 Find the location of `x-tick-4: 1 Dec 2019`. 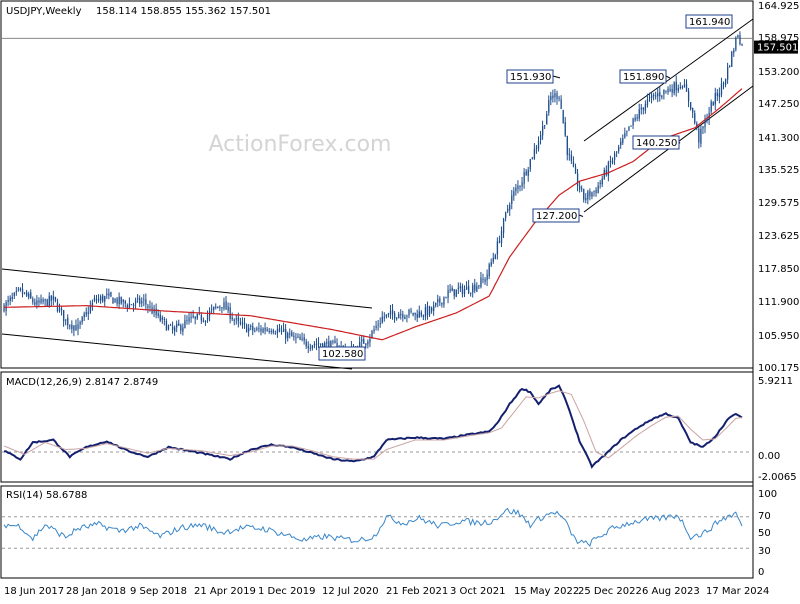

x-tick-4: 1 Dec 2019 is located at coordinates (287, 591).